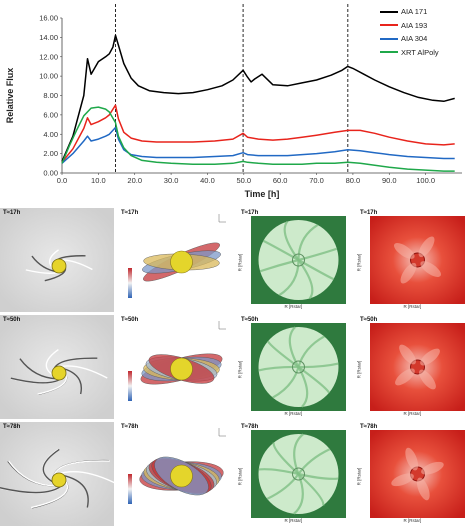  Describe the element at coordinates (244, 180) in the screenshot. I see `x-tick-label: 50.0` at that location.